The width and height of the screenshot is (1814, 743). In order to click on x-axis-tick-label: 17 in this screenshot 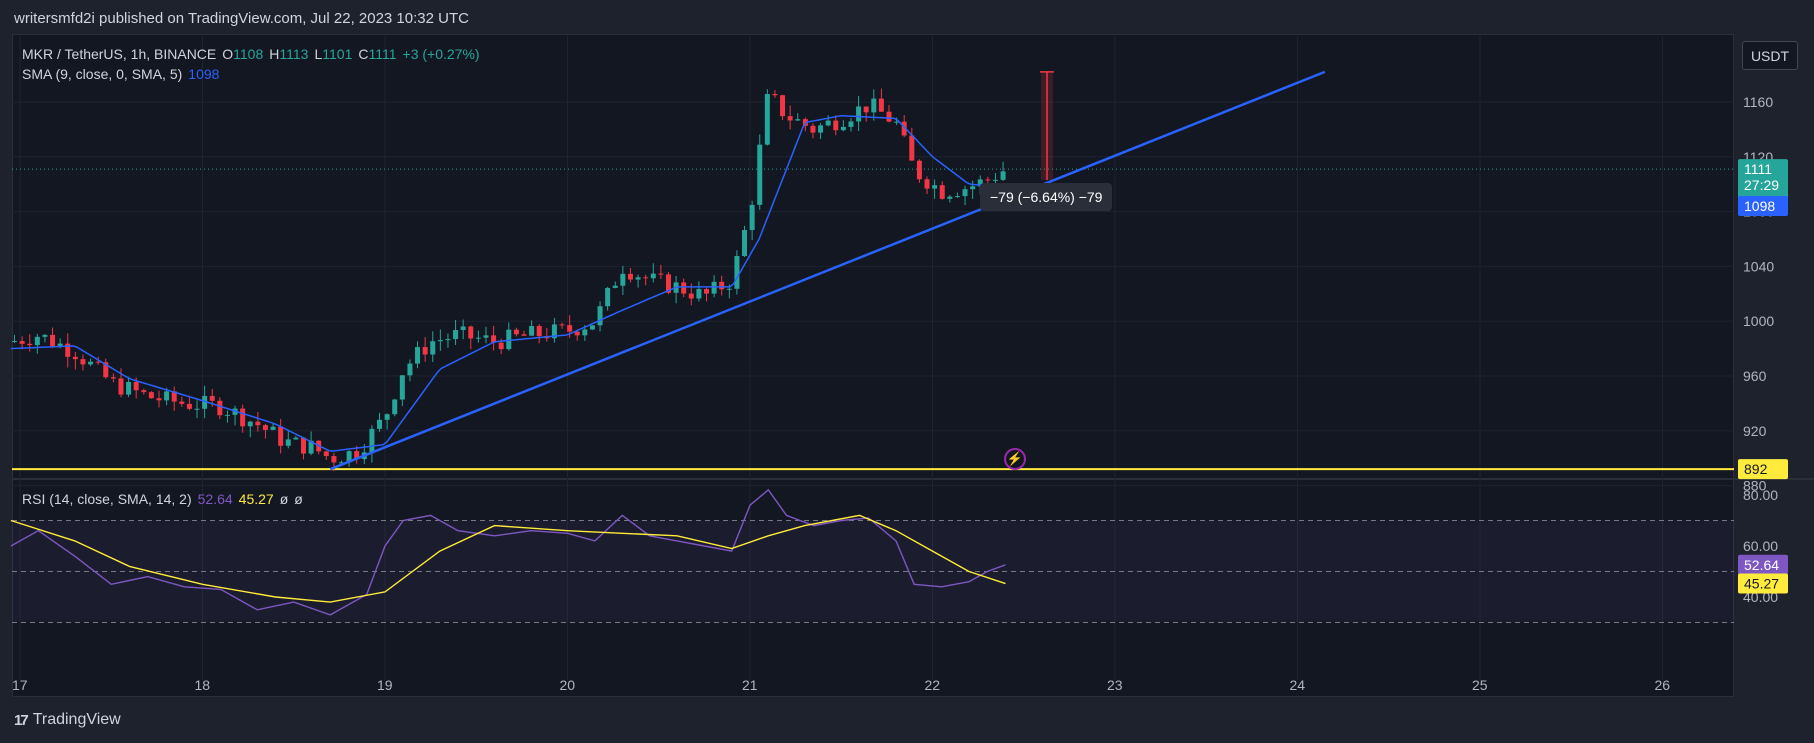, I will do `click(20, 685)`.